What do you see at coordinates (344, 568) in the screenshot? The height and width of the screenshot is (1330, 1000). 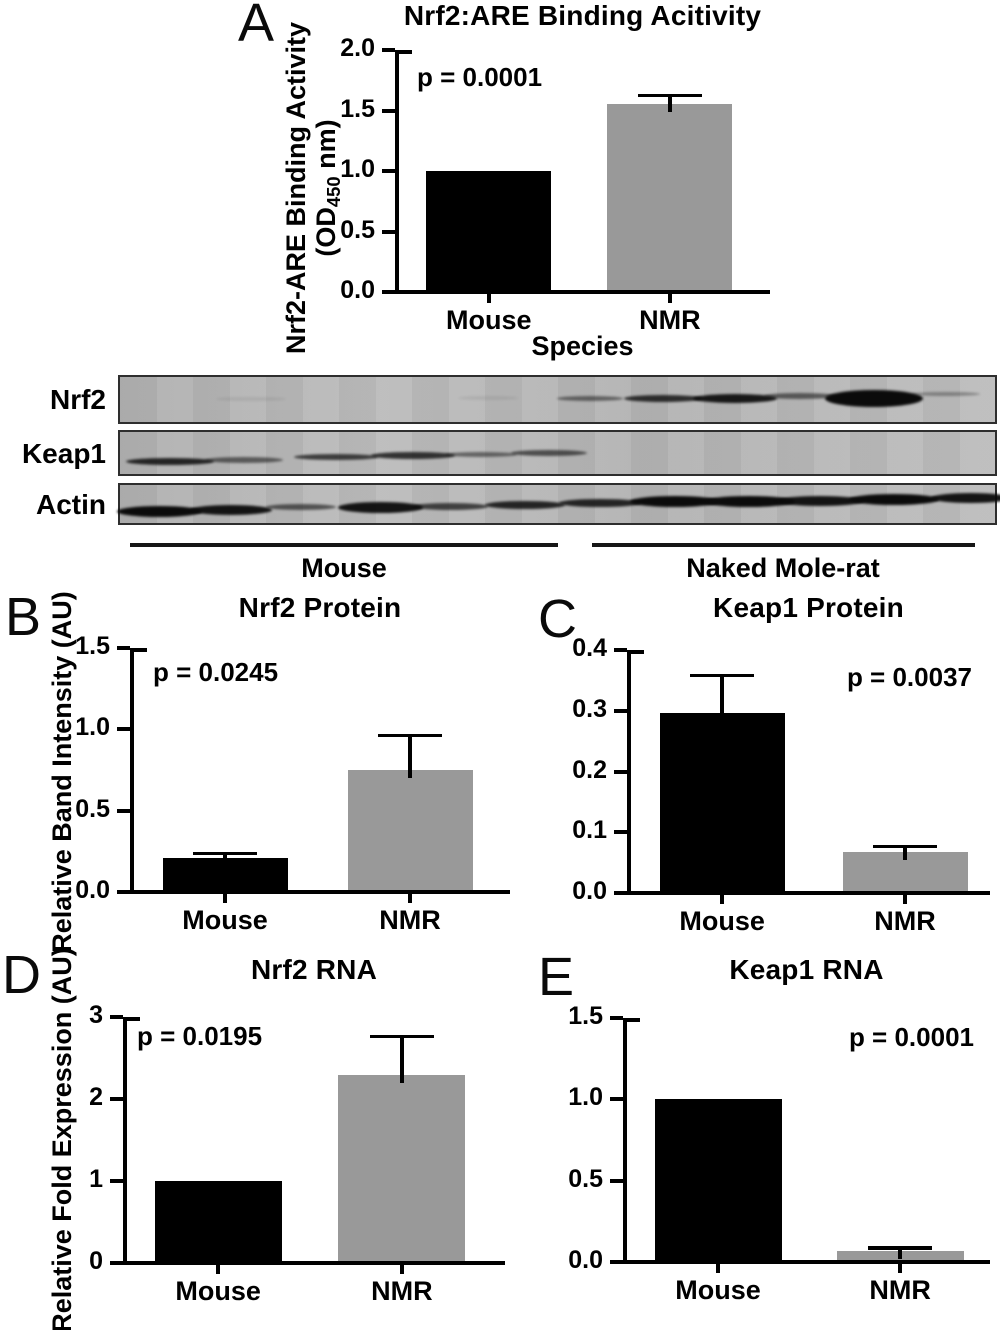 I see `group-label-mouse: Mouse` at bounding box center [344, 568].